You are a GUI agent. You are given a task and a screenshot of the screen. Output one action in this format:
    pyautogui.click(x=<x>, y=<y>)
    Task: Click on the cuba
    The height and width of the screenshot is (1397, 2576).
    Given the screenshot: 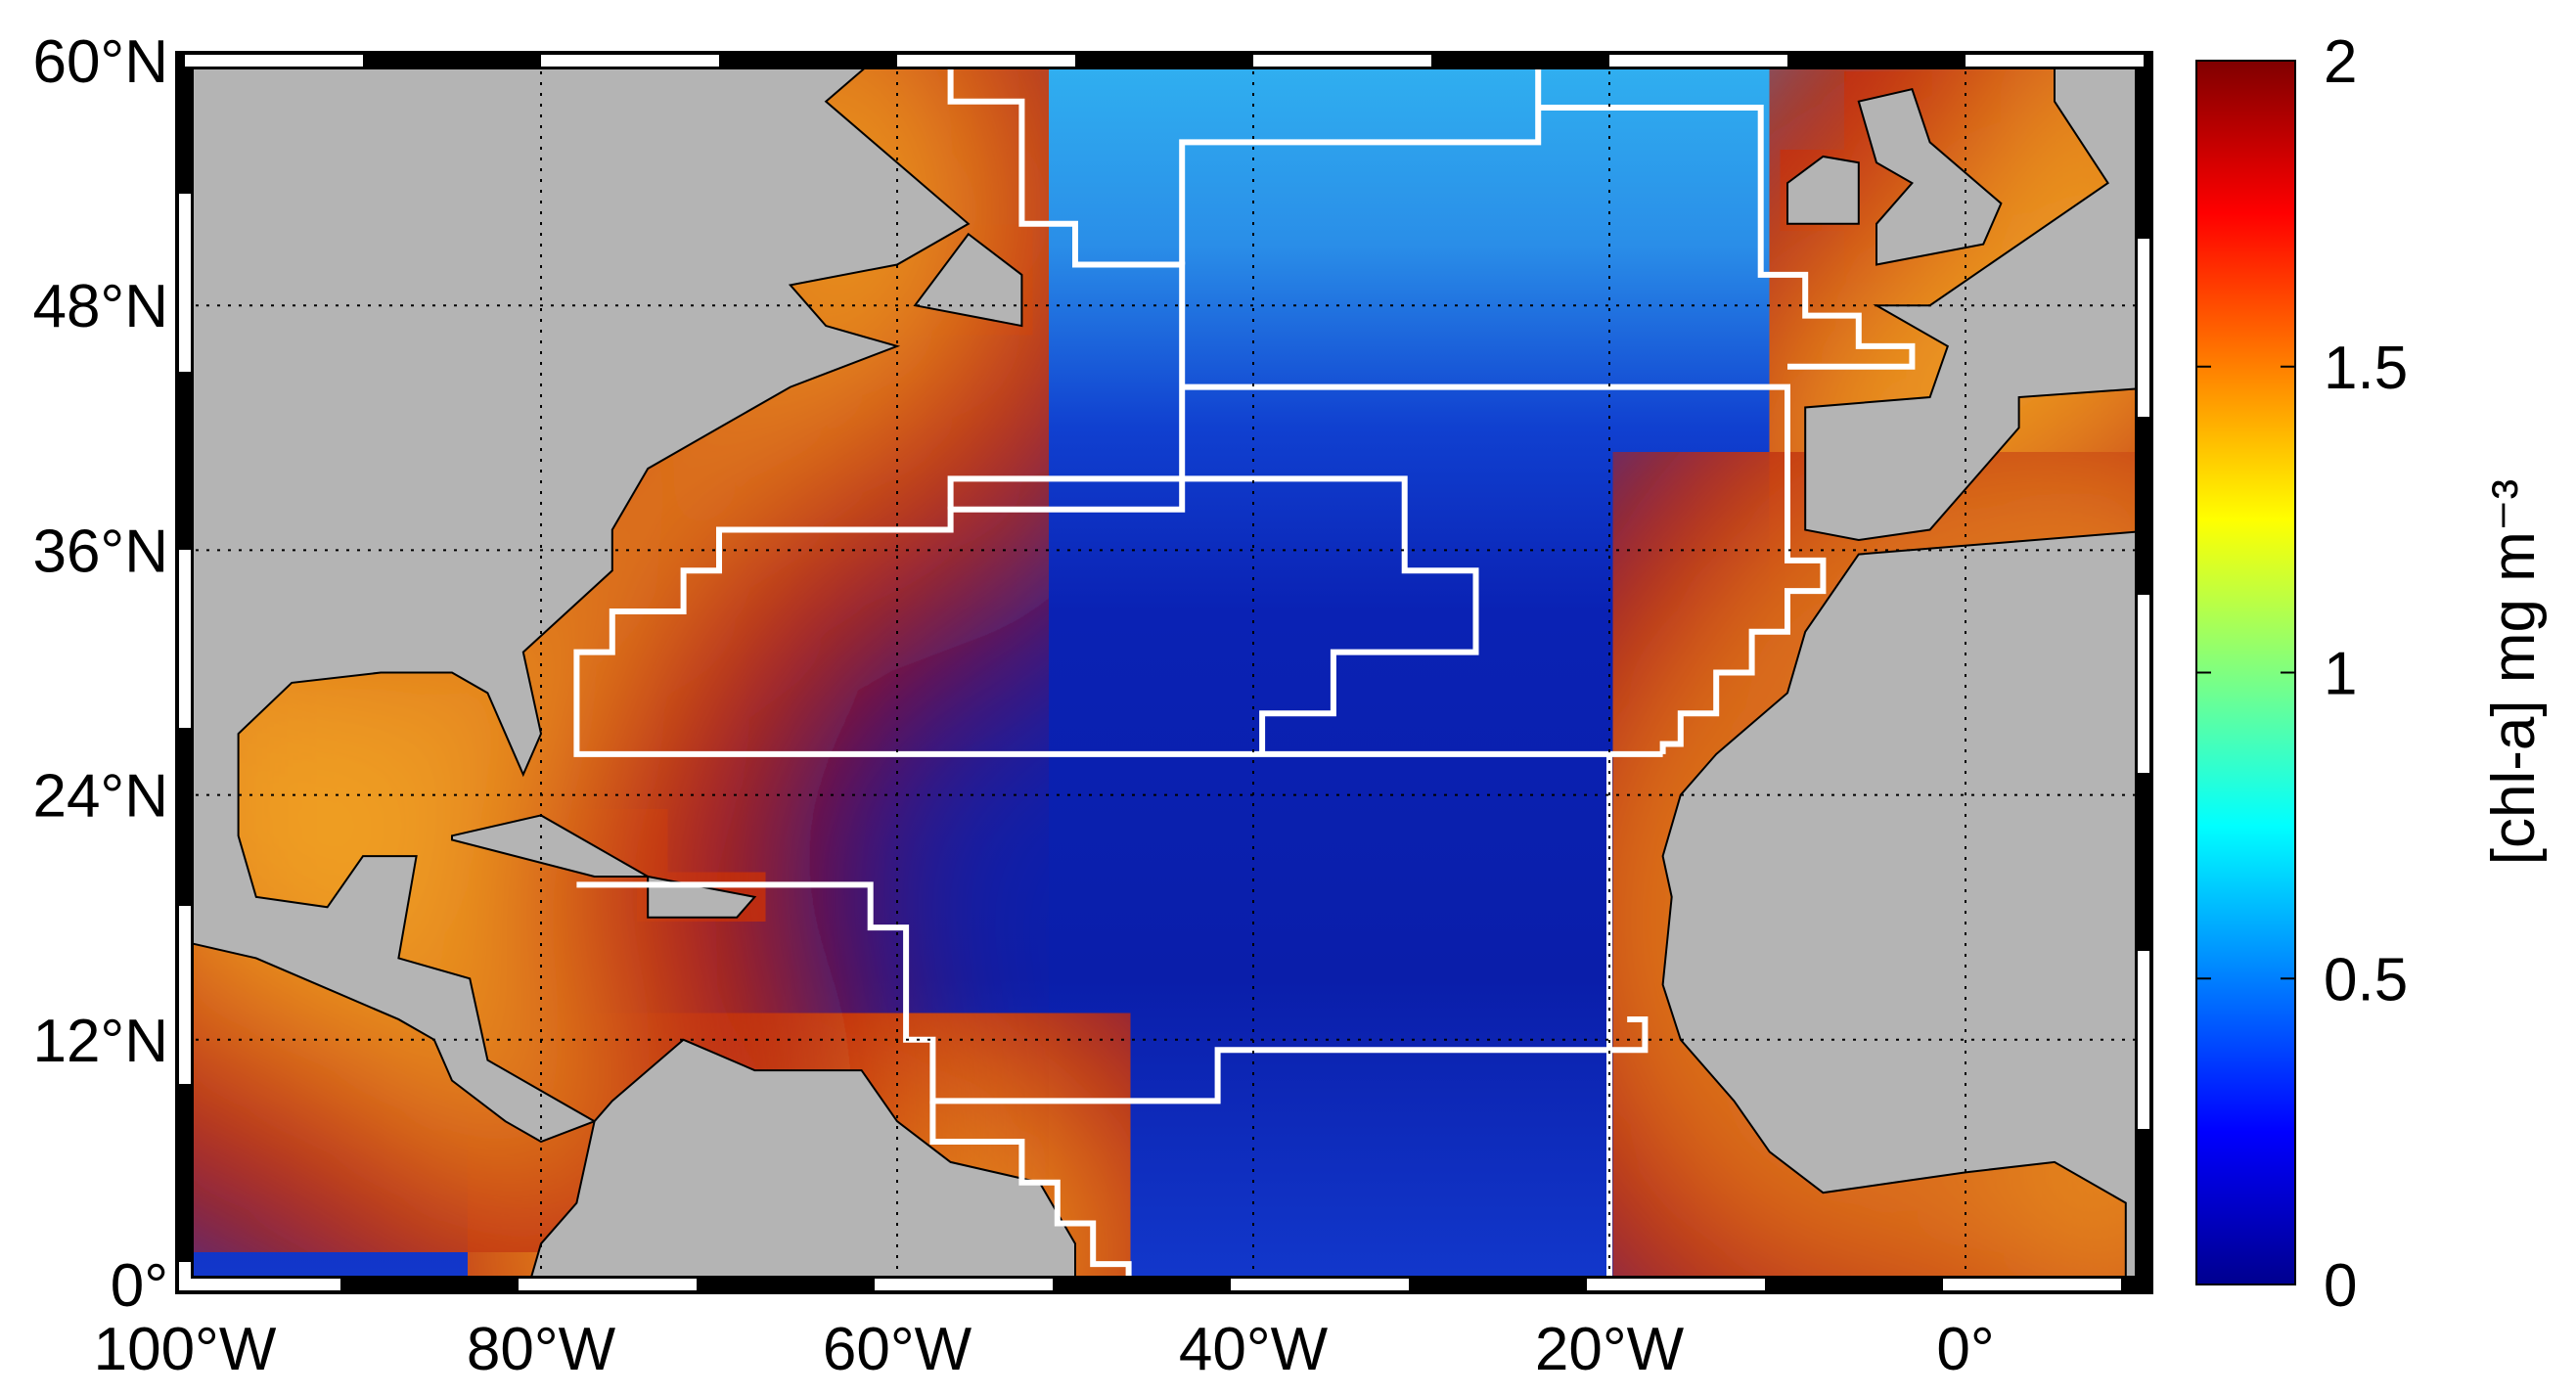 What is the action you would take?
    pyautogui.click(x=550, y=846)
    